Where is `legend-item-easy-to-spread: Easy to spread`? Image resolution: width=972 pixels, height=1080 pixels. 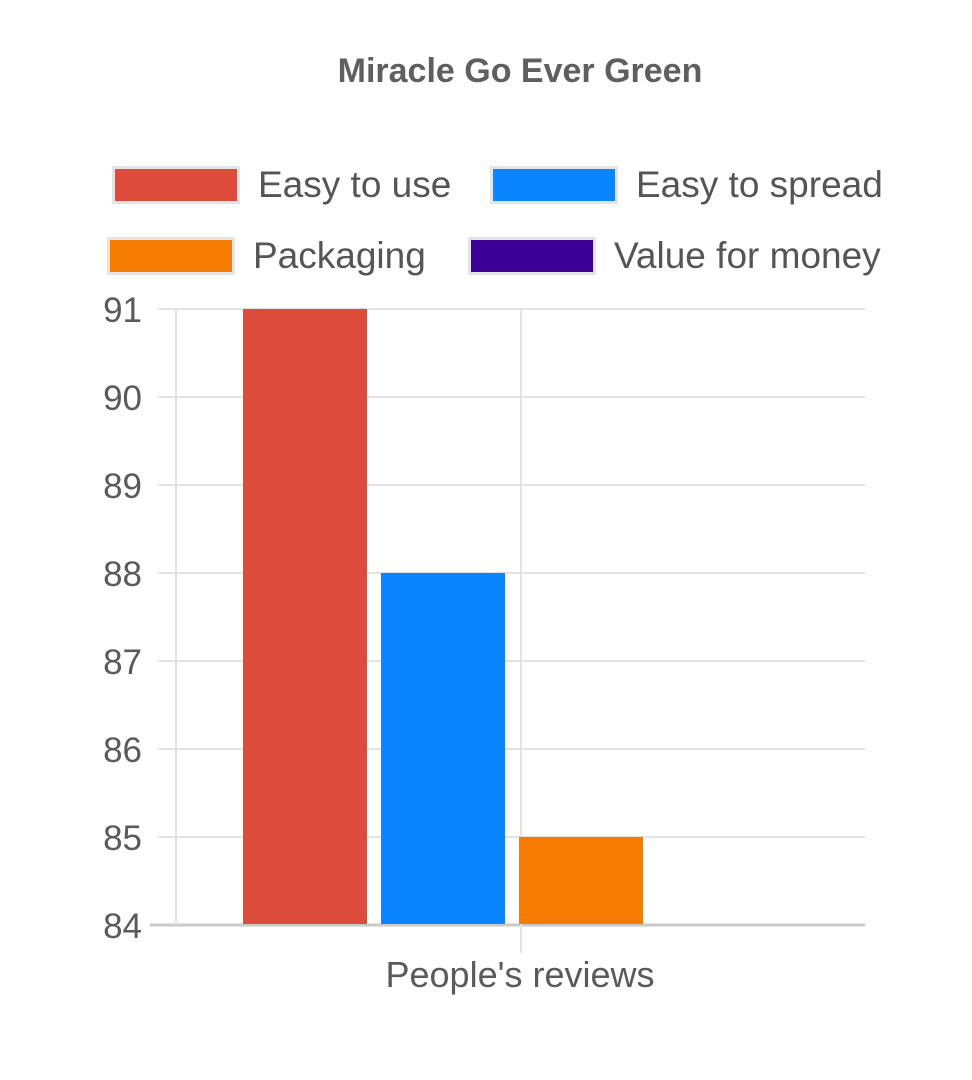
legend-item-easy-to-spread: Easy to spread is located at coordinates (686, 185).